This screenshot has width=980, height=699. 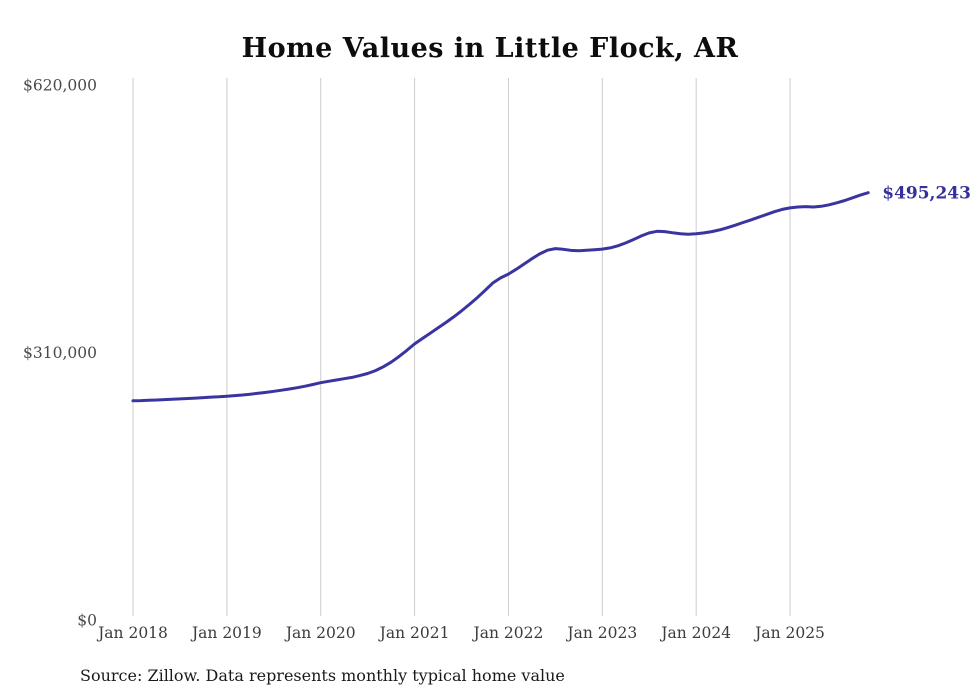 What do you see at coordinates (132, 633) in the screenshot?
I see `x-tick-label: Jan 2018` at bounding box center [132, 633].